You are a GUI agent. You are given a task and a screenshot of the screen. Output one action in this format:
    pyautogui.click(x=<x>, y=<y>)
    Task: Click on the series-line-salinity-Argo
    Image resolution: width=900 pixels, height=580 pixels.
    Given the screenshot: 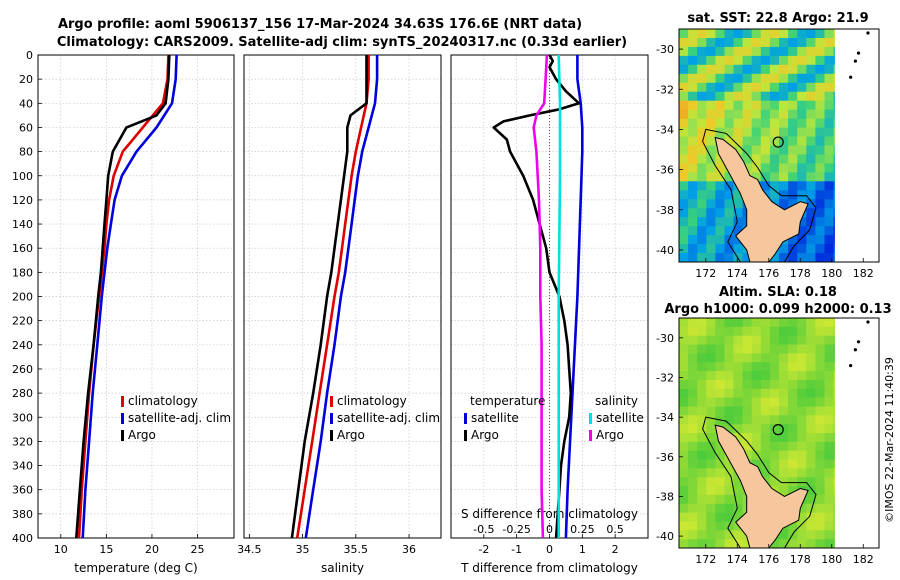 What is the action you would take?
    pyautogui.click(x=540, y=296)
    